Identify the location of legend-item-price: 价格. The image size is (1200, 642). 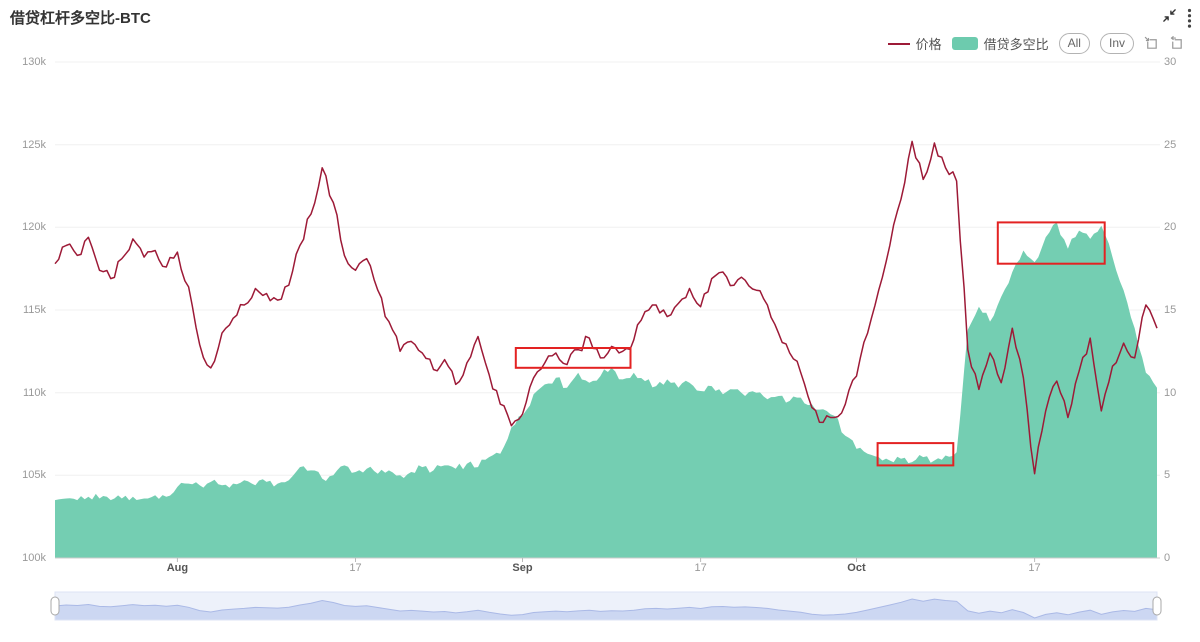
(914, 43).